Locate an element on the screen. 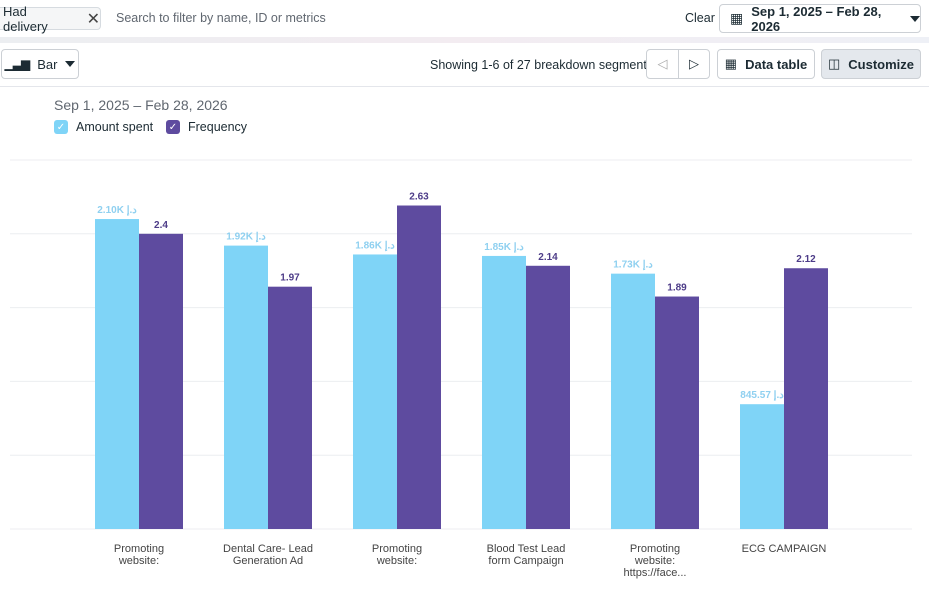  data-label: 1.89 is located at coordinates (677, 288).